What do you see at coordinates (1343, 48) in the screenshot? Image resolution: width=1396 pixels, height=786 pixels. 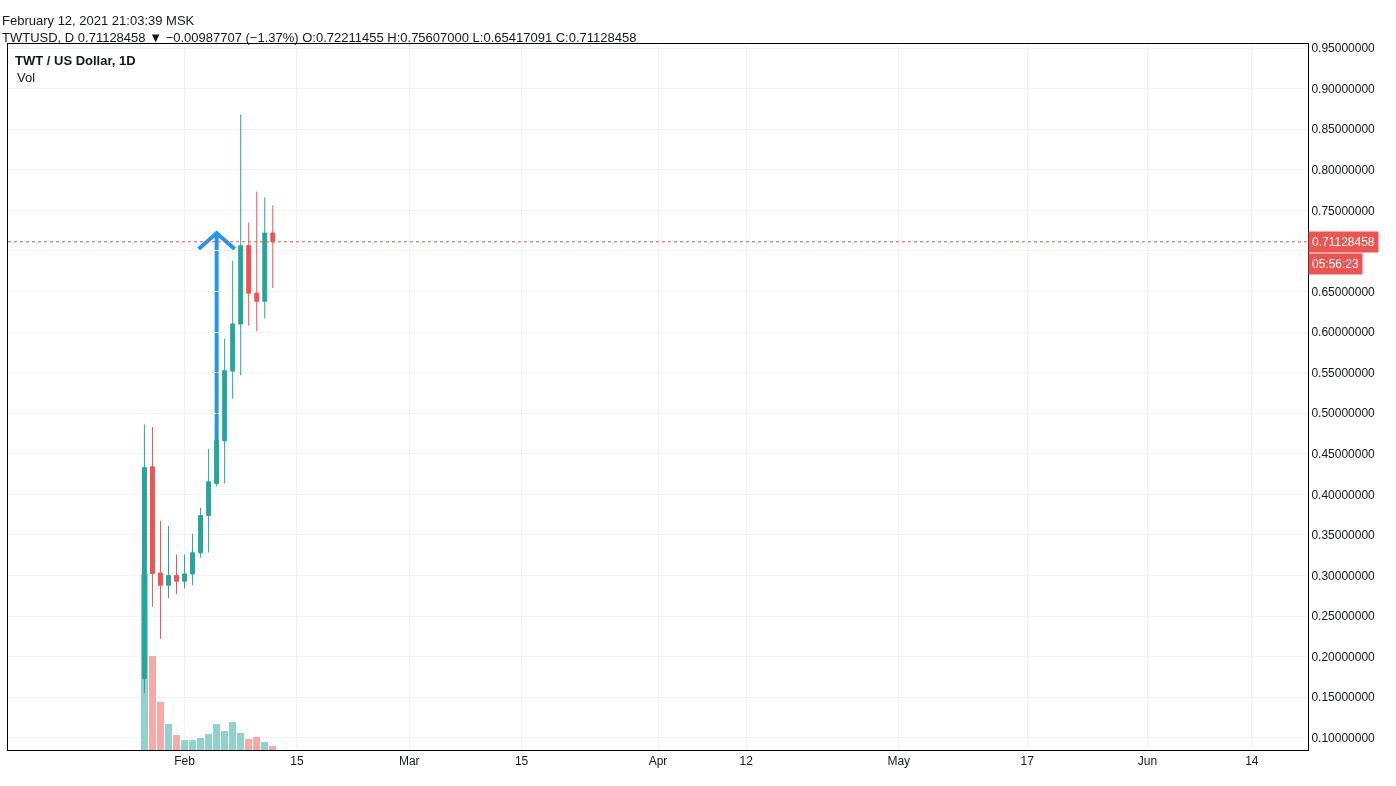 I see `y-tick-label: 0.95000000` at bounding box center [1343, 48].